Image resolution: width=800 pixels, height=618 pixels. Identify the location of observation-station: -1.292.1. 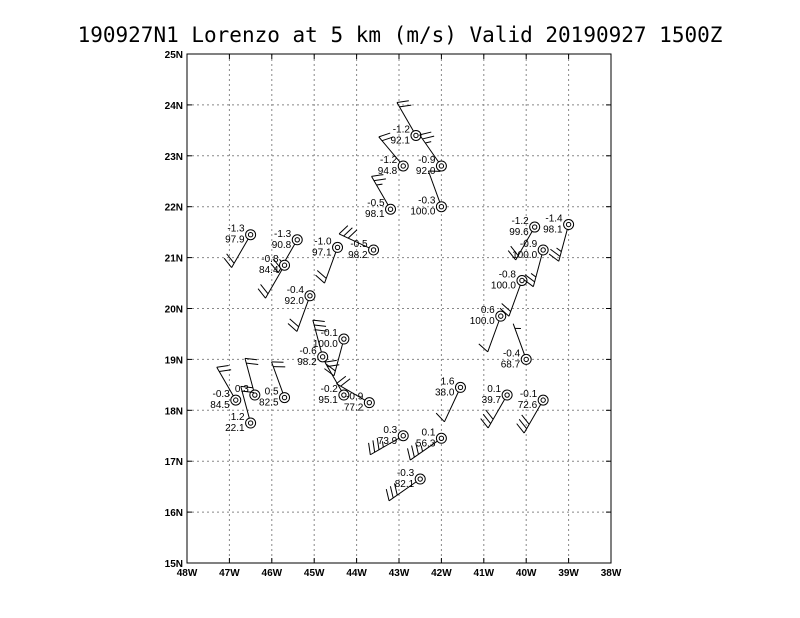
(406, 123).